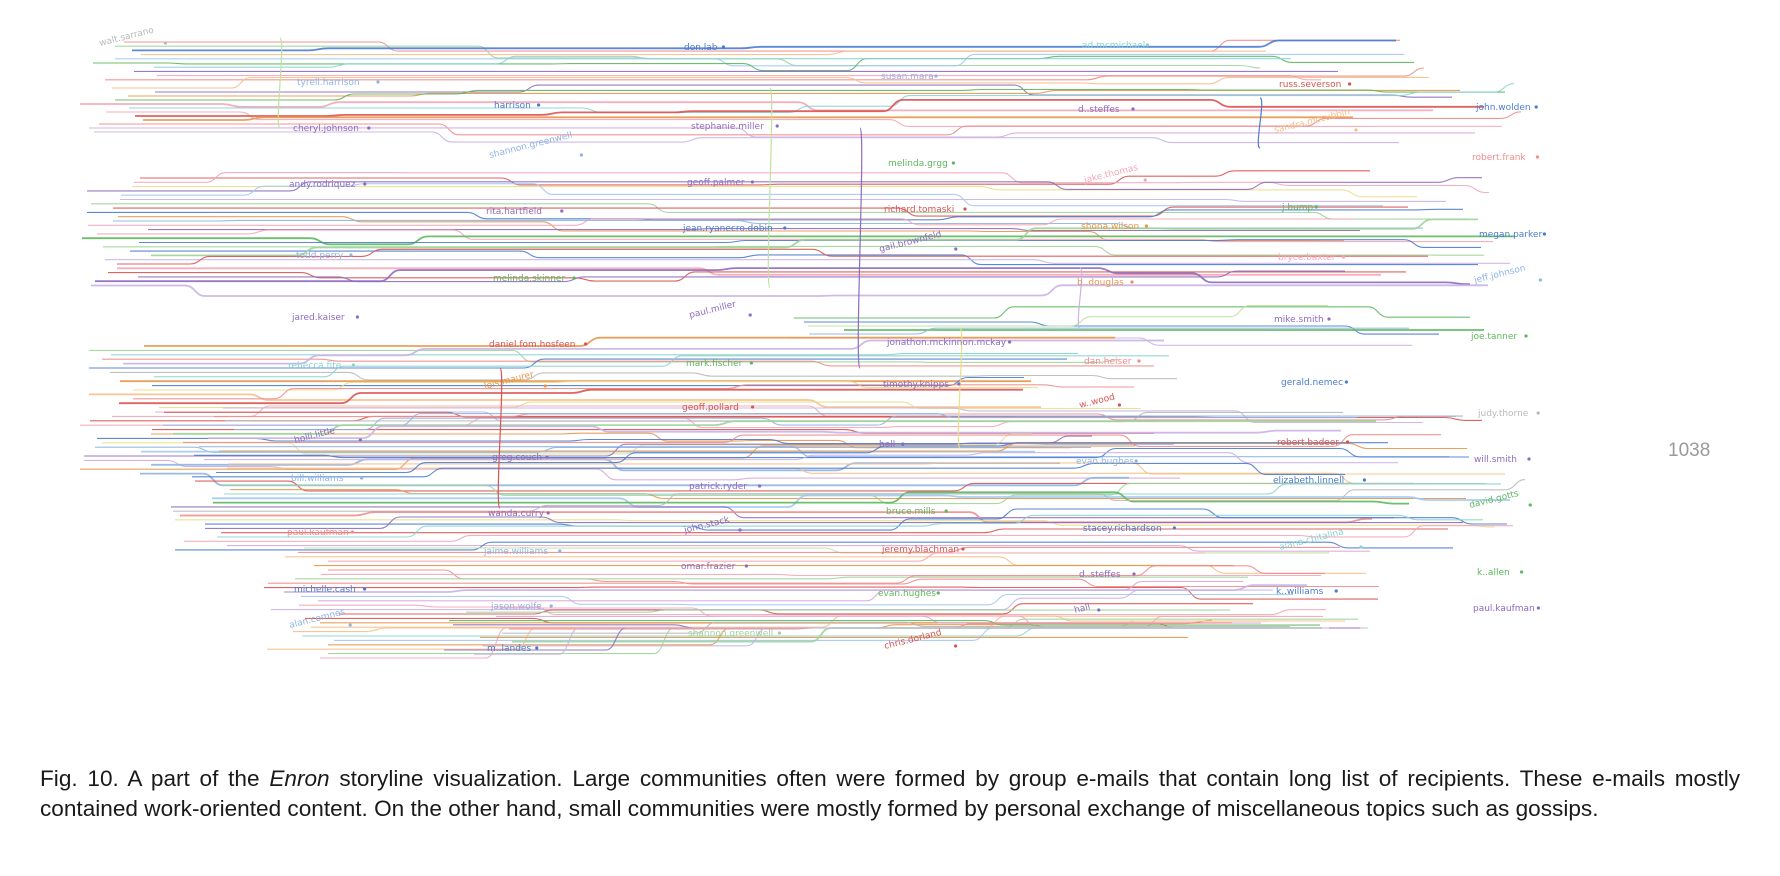 This screenshot has width=1780, height=876. I want to click on character-label: jared.kaiser, so click(318, 318).